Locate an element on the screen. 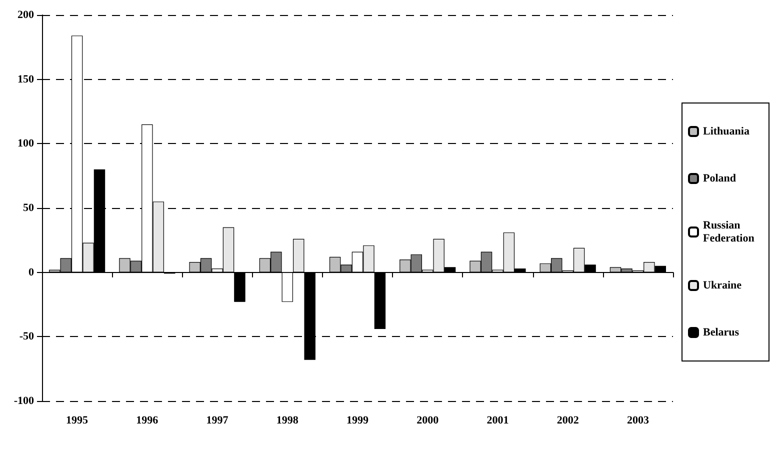 The height and width of the screenshot is (464, 771). x-tick-label: 2003 is located at coordinates (638, 420).